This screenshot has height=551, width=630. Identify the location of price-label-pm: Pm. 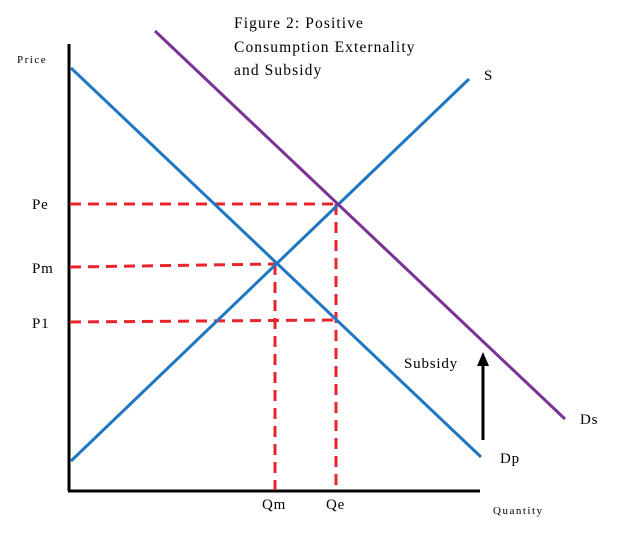
(43, 269).